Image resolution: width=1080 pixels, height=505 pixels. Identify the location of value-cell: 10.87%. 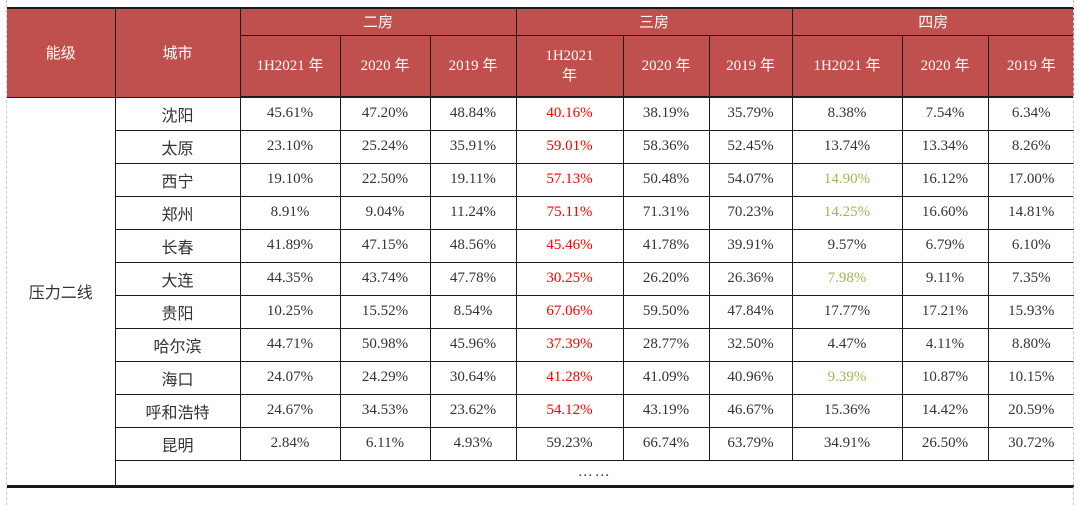
(945, 377).